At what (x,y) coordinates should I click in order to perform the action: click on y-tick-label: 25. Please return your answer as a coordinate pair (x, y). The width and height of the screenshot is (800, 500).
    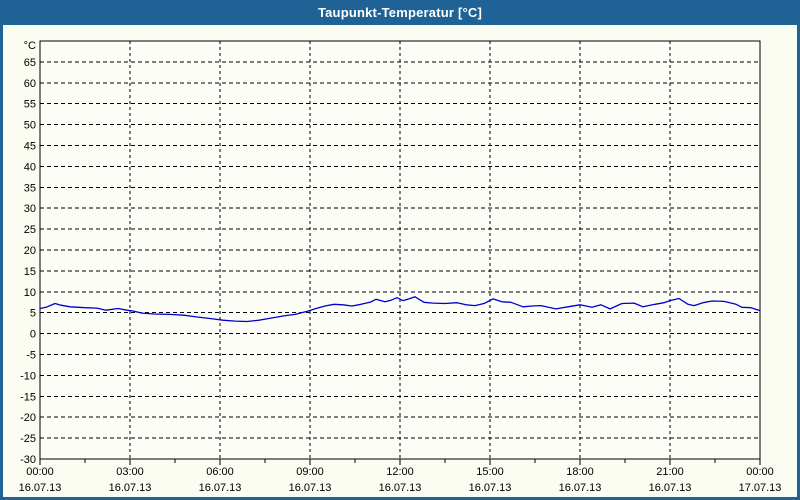
    Looking at the image, I should click on (30, 230).